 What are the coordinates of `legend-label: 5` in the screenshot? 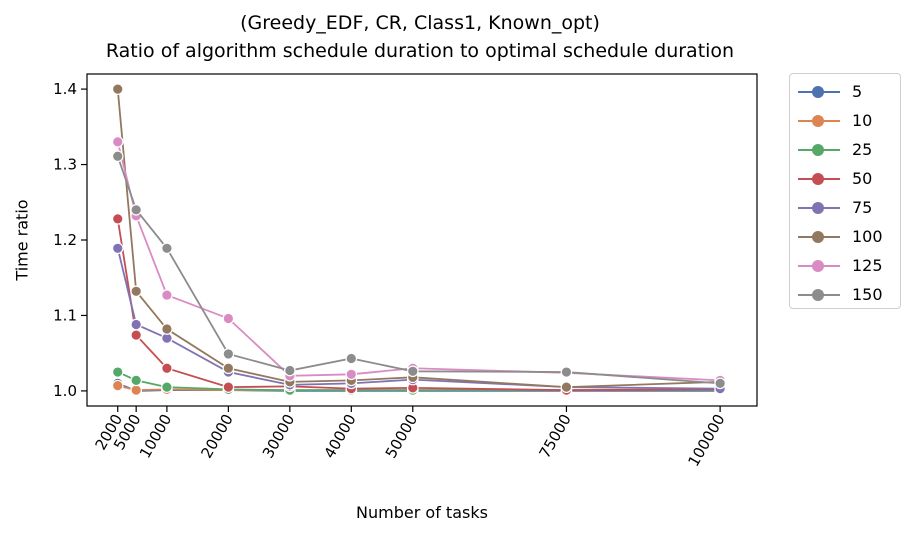 It's located at (857, 91).